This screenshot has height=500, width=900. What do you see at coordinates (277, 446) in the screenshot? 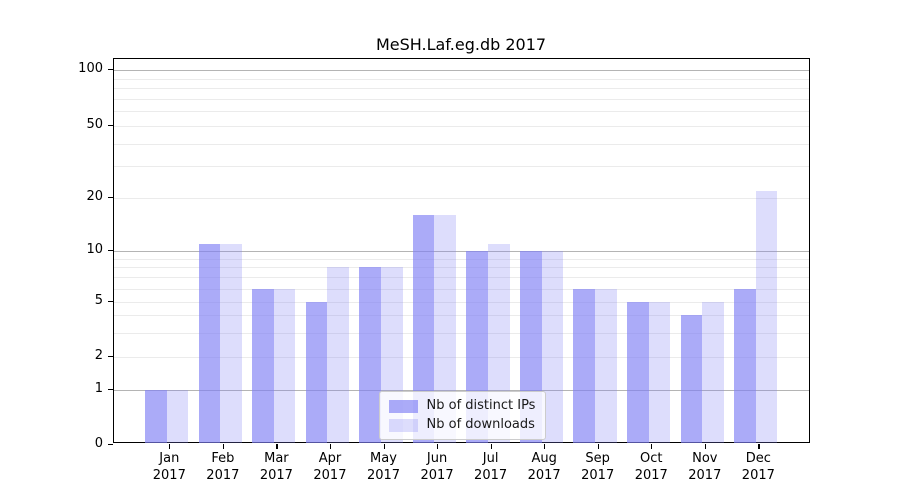
I see `x-tick-mark-mar` at bounding box center [277, 446].